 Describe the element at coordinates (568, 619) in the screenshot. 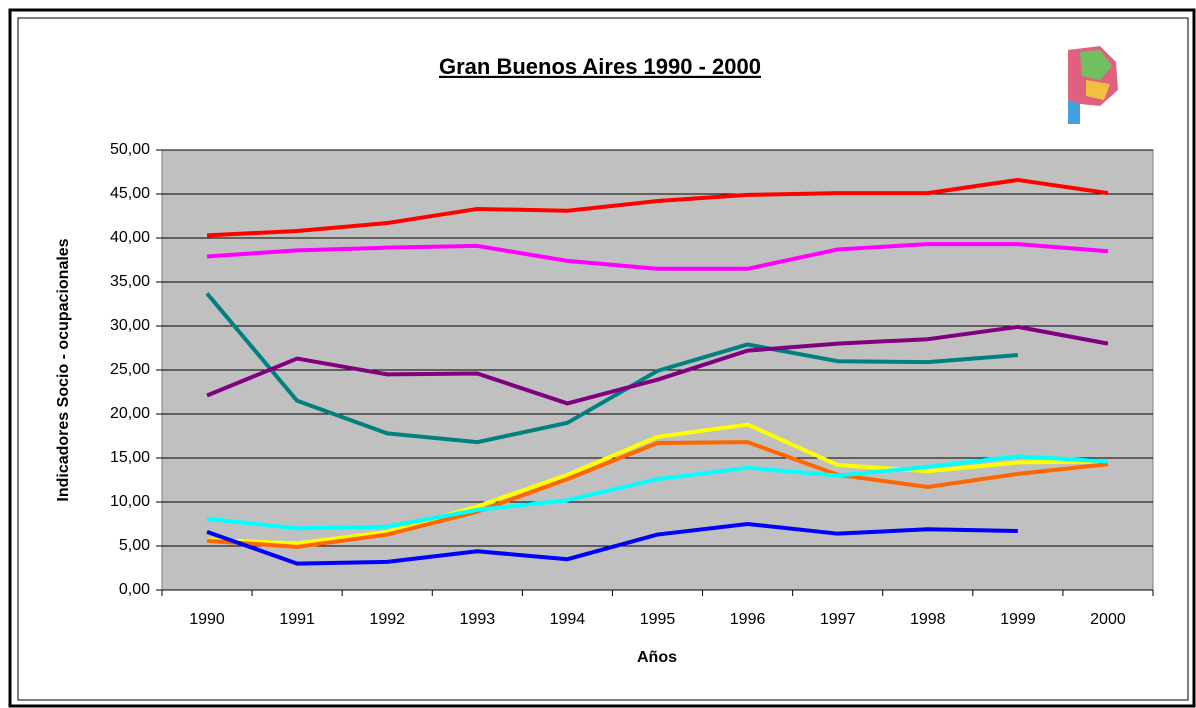

I see `x-tick-label: 1994` at that location.